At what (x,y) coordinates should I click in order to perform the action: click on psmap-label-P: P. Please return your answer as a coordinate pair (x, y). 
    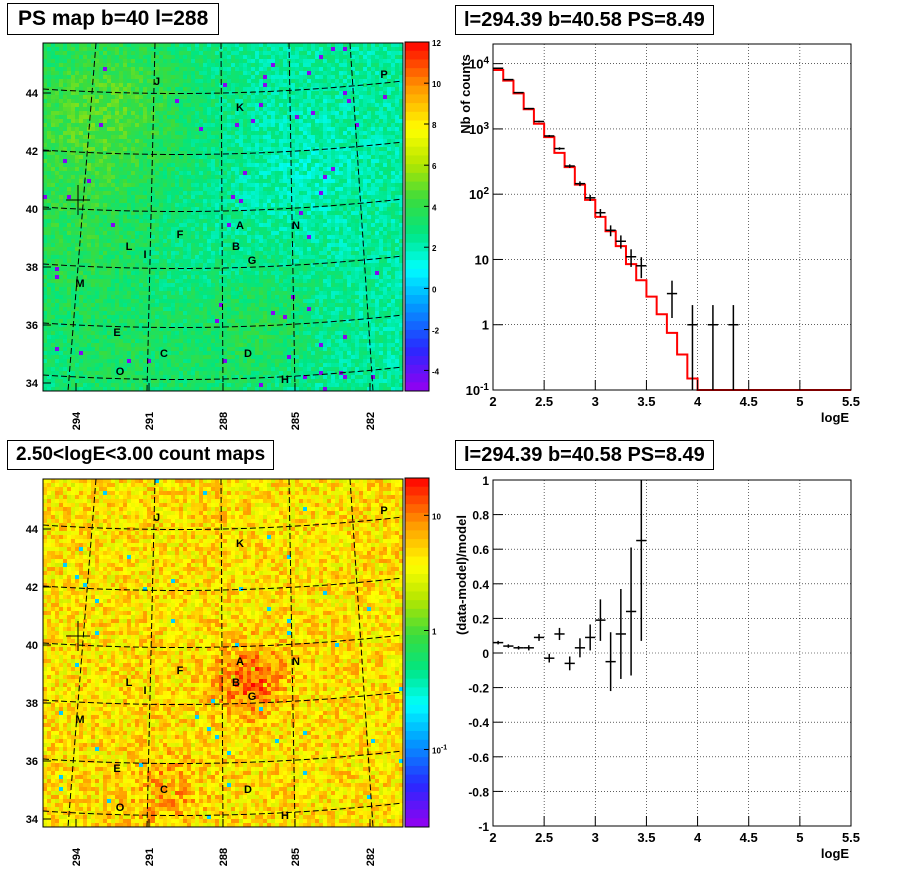
    Looking at the image, I should click on (383, 75).